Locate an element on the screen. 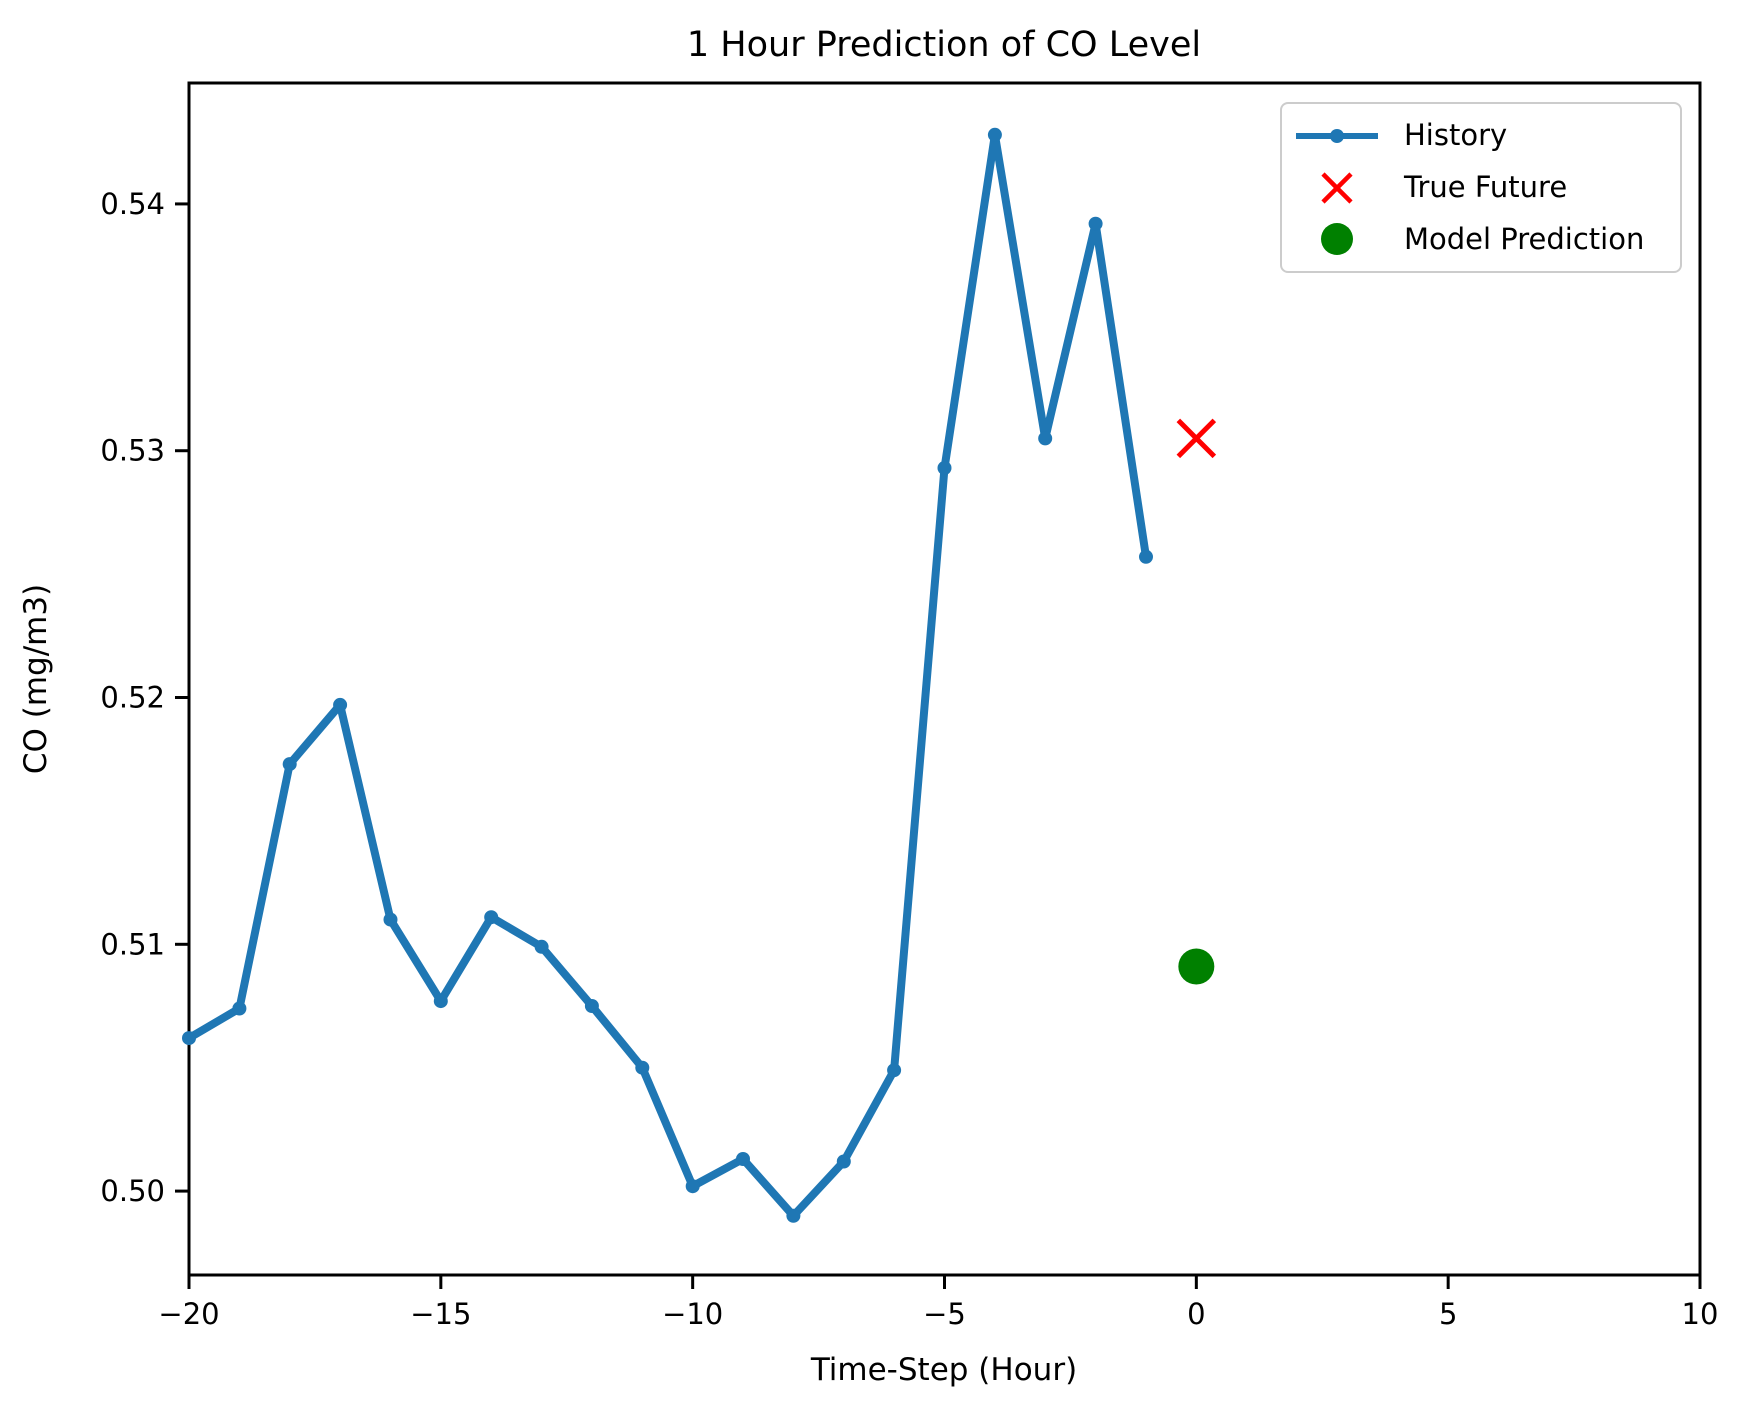 The width and height of the screenshot is (1739, 1404). legend-entry: True Future is located at coordinates (1481, 188).